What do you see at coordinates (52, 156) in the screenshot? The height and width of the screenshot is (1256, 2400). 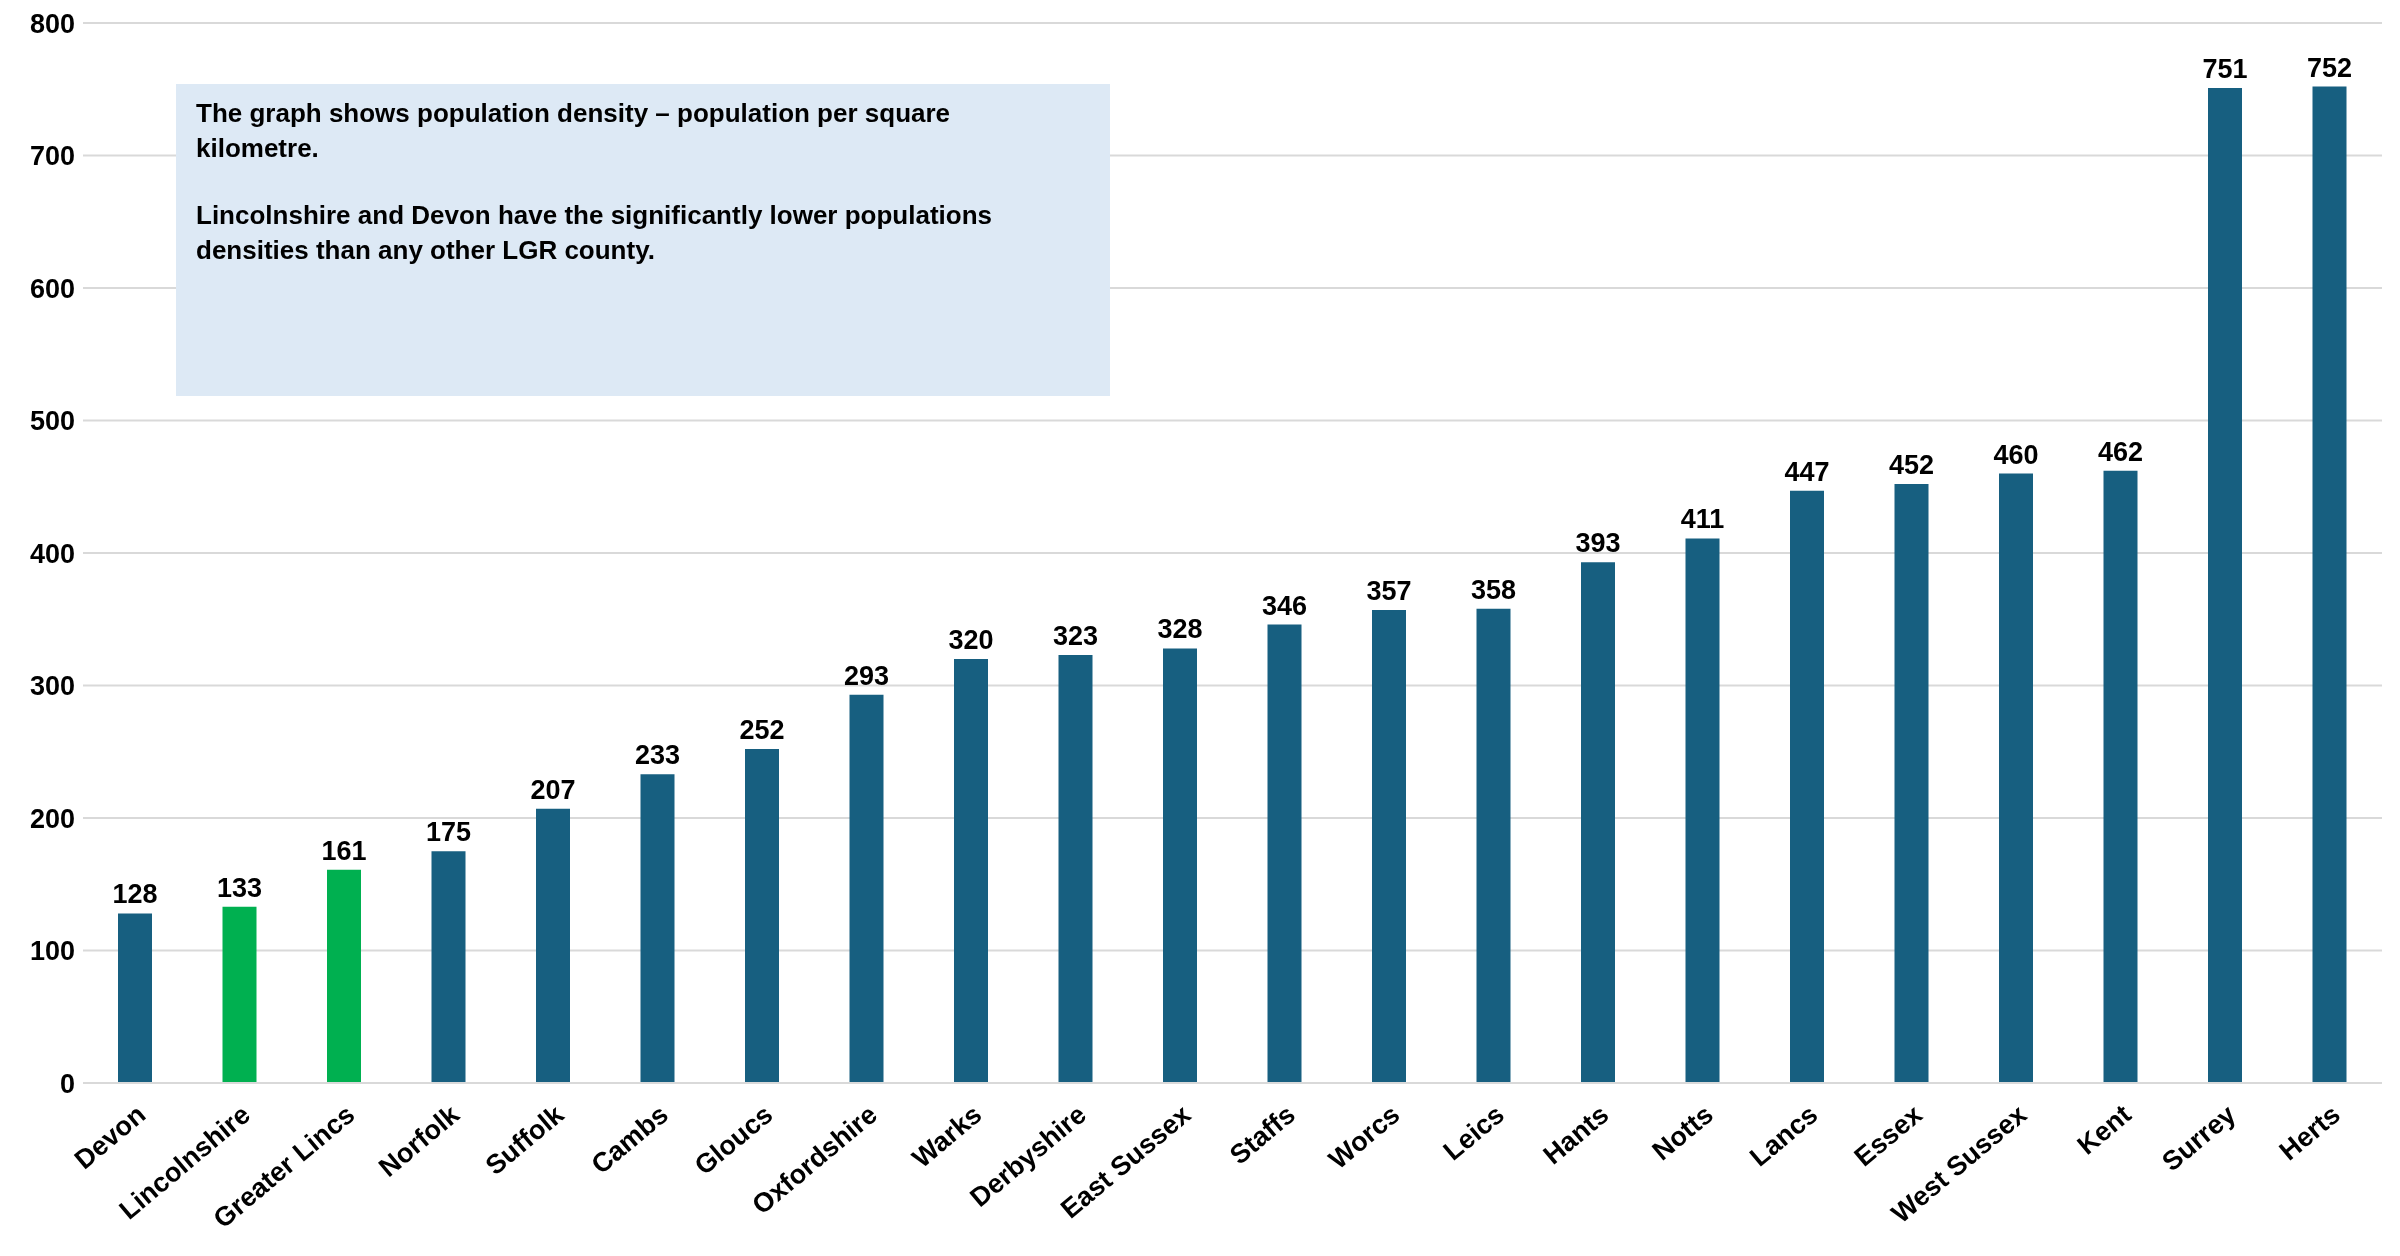 I see `y-tick-label: 700` at bounding box center [52, 156].